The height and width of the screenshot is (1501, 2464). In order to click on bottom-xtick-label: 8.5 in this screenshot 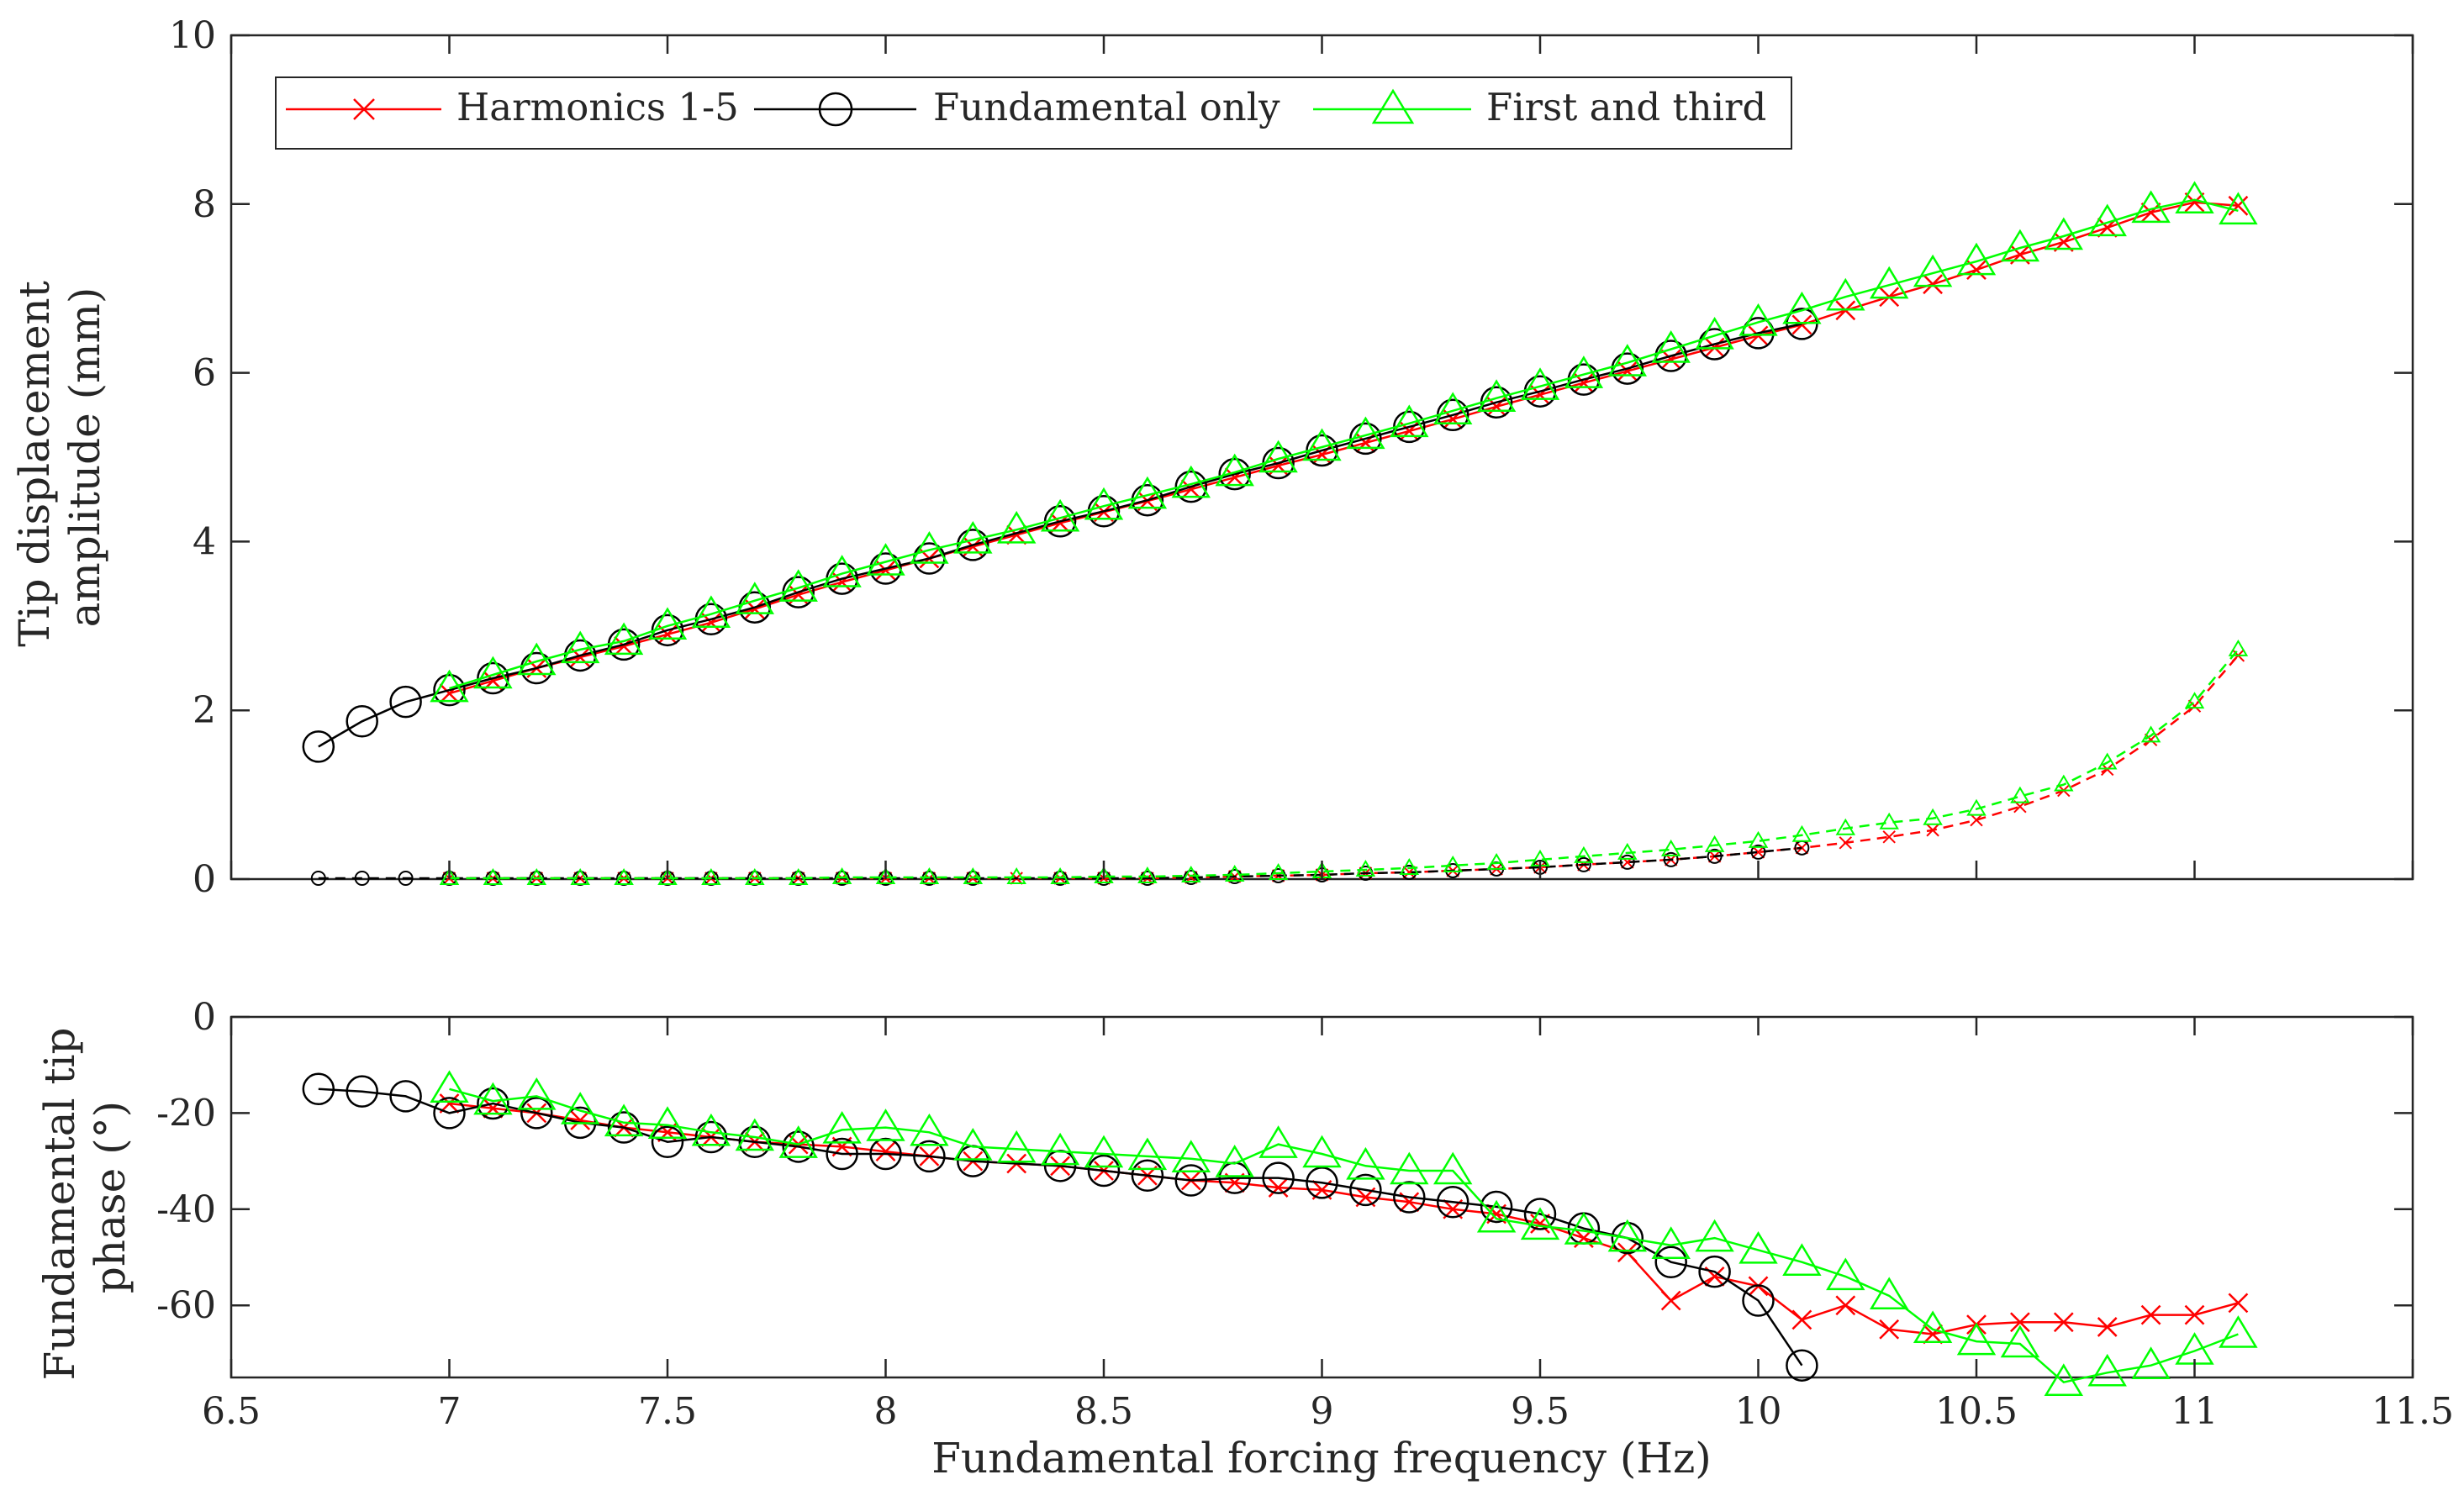, I will do `click(1103, 1411)`.